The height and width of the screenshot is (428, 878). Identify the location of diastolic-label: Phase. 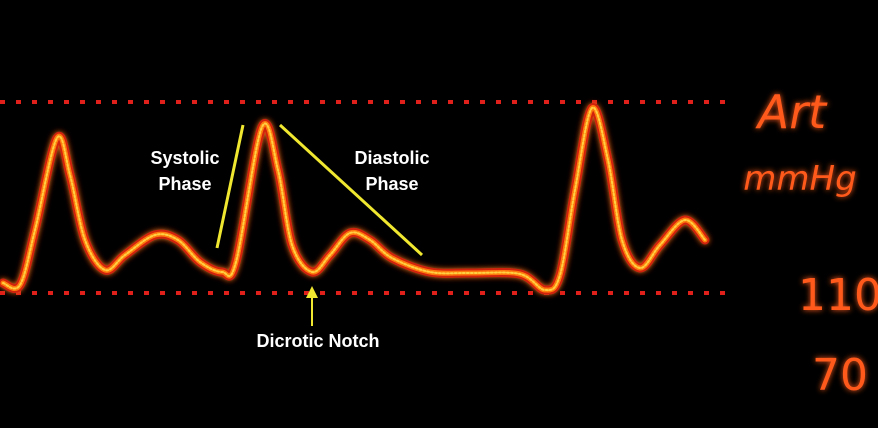
(391, 184).